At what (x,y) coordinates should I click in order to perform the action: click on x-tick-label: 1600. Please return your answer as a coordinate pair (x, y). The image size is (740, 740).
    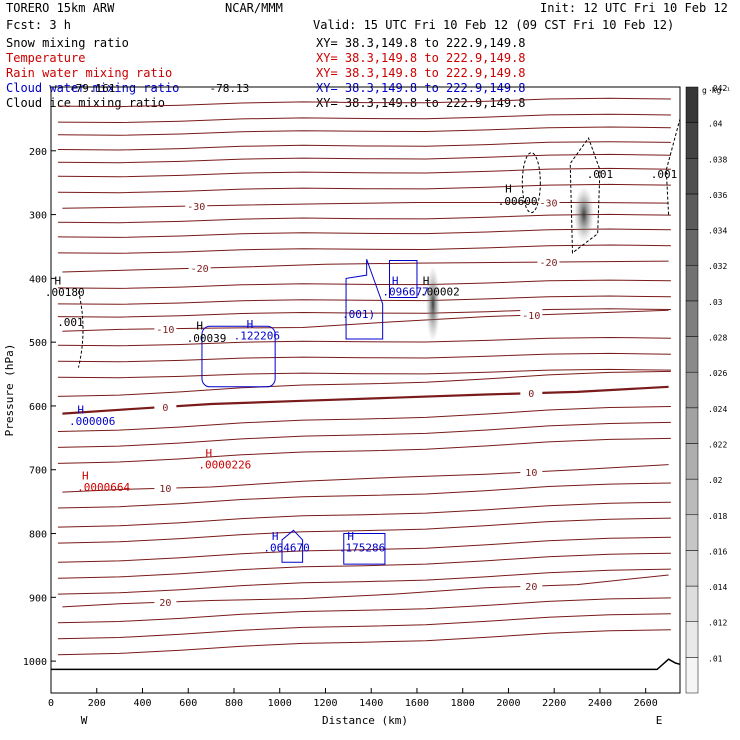
    Looking at the image, I should click on (417, 703).